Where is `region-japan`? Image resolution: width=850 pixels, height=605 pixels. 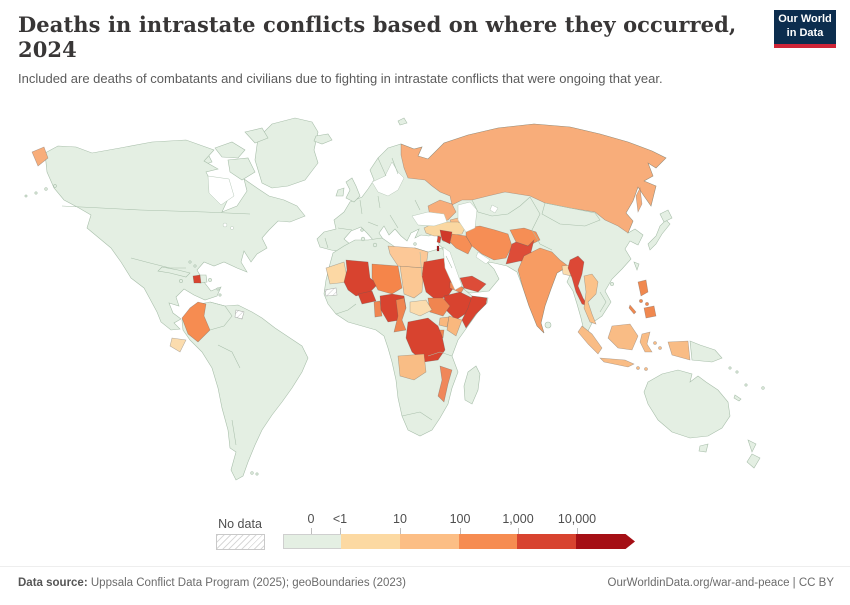 region-japan is located at coordinates (659, 235).